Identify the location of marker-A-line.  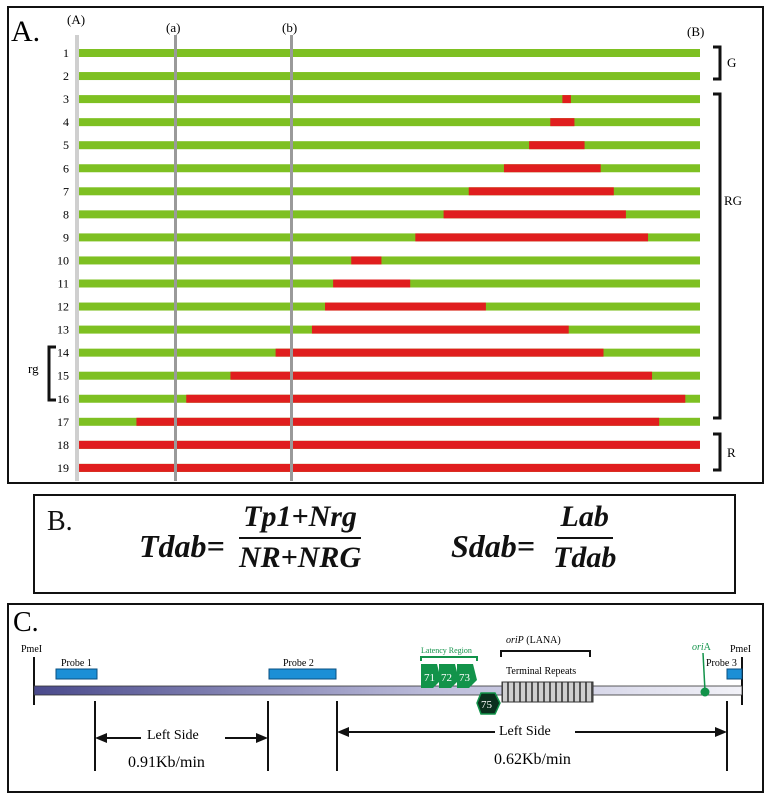
(77, 258).